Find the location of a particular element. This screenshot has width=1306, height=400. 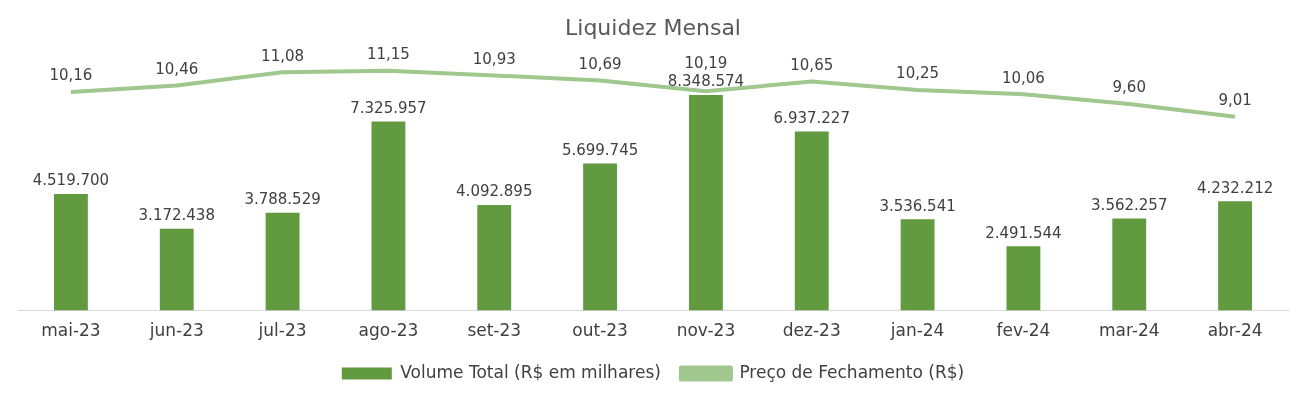

data-label: 7.325.957 is located at coordinates (388, 107).